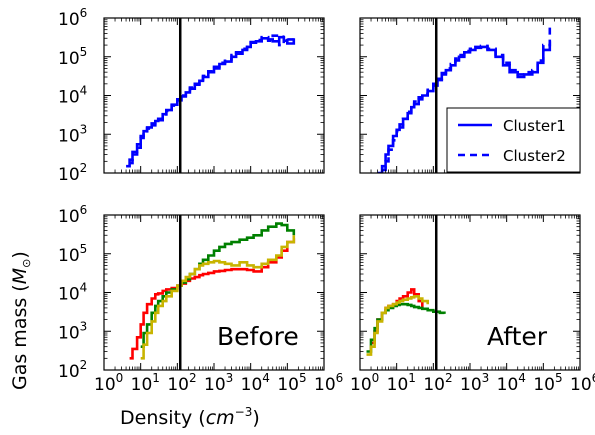  I want to click on x-axis-title: Density (cm−3), so click(190, 417).